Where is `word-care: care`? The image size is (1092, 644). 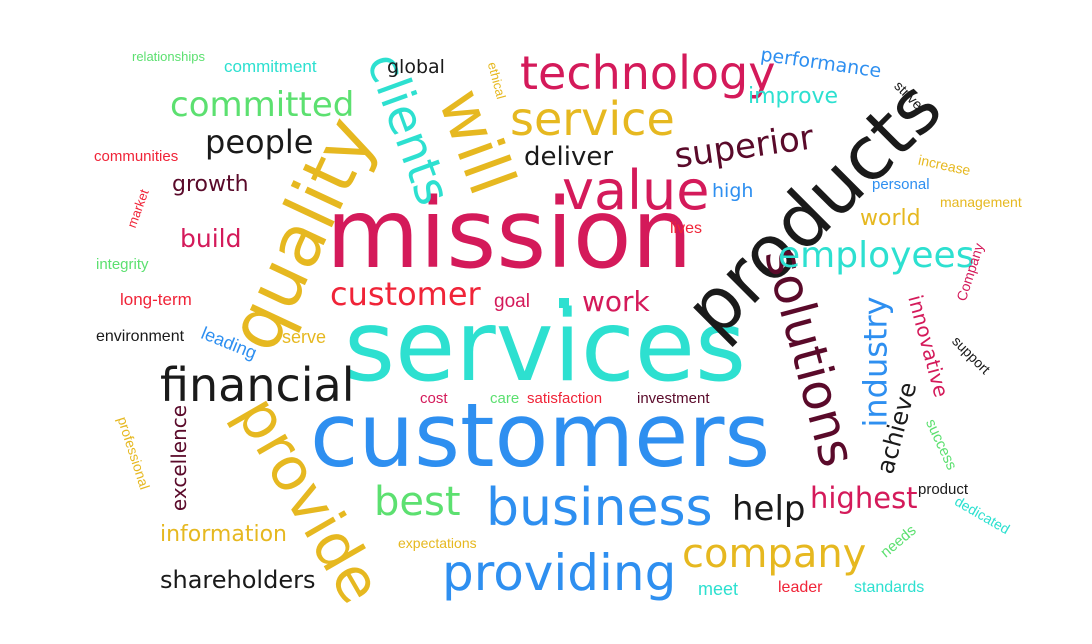 word-care: care is located at coordinates (505, 398).